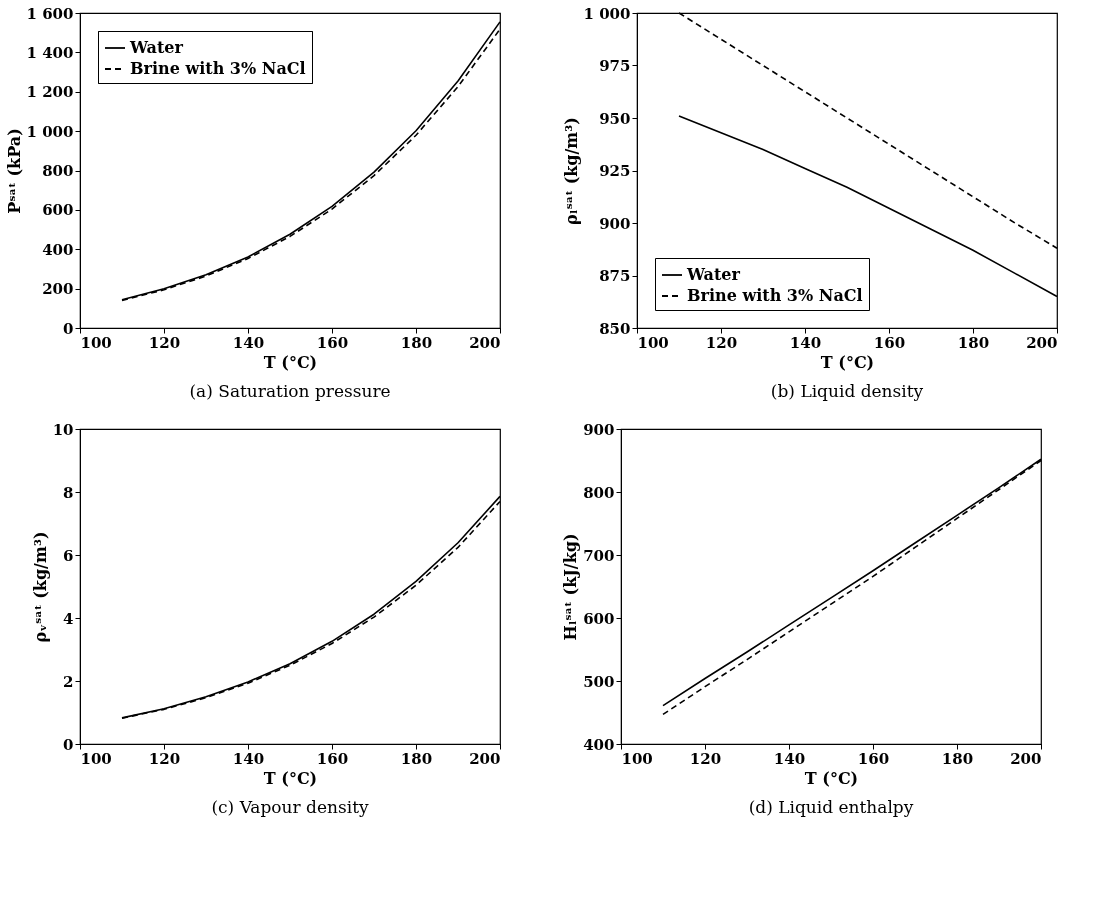 The width and height of the screenshot is (1102, 901). I want to click on y-tick-label: 200, so click(58, 289).